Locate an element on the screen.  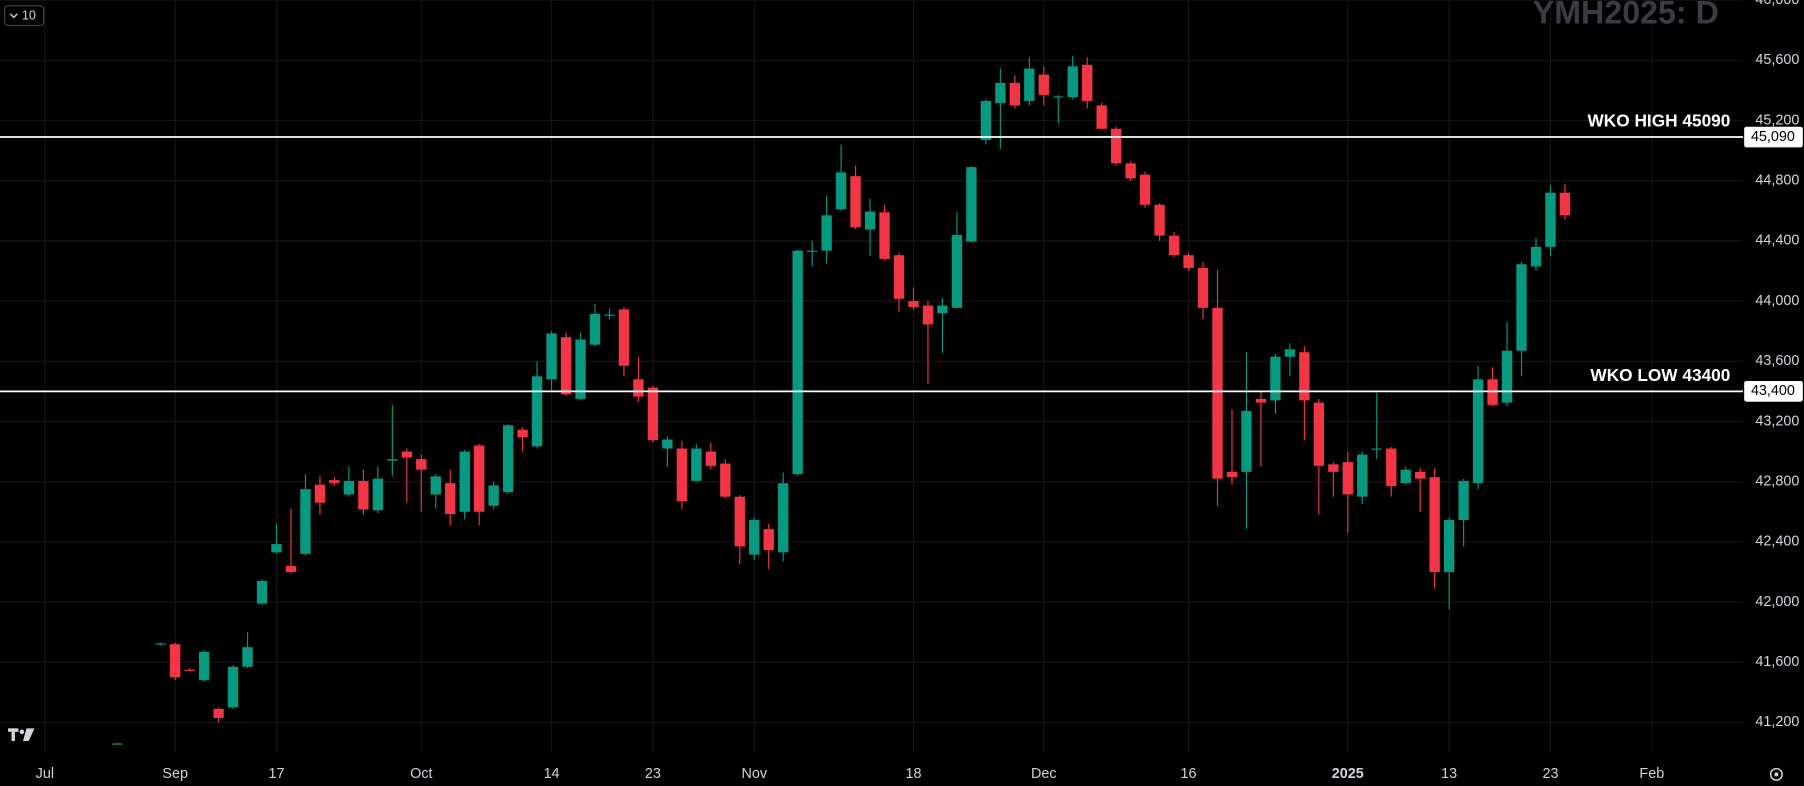
y-tick-label: 41,600 is located at coordinates (1777, 662).